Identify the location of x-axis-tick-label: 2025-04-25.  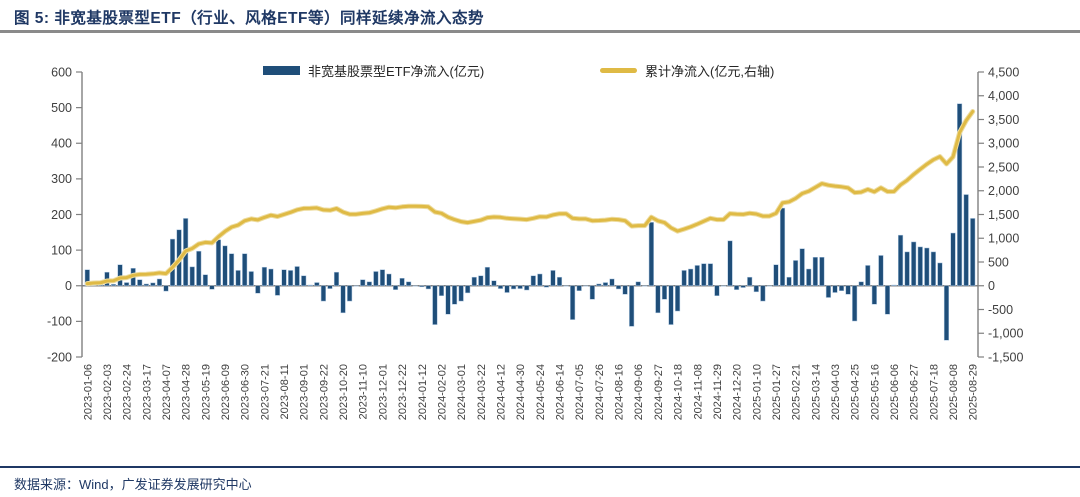
(856, 392).